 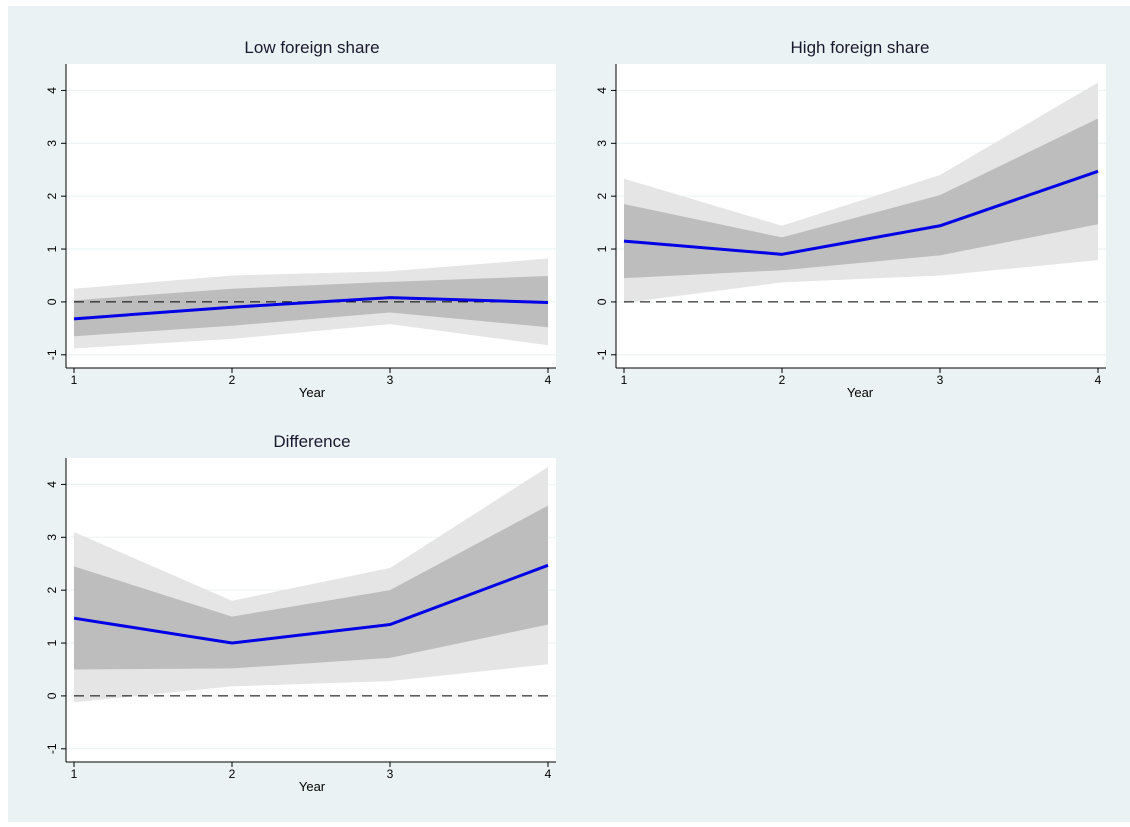 What do you see at coordinates (311, 47) in the screenshot?
I see `chart-title: Low foreign share` at bounding box center [311, 47].